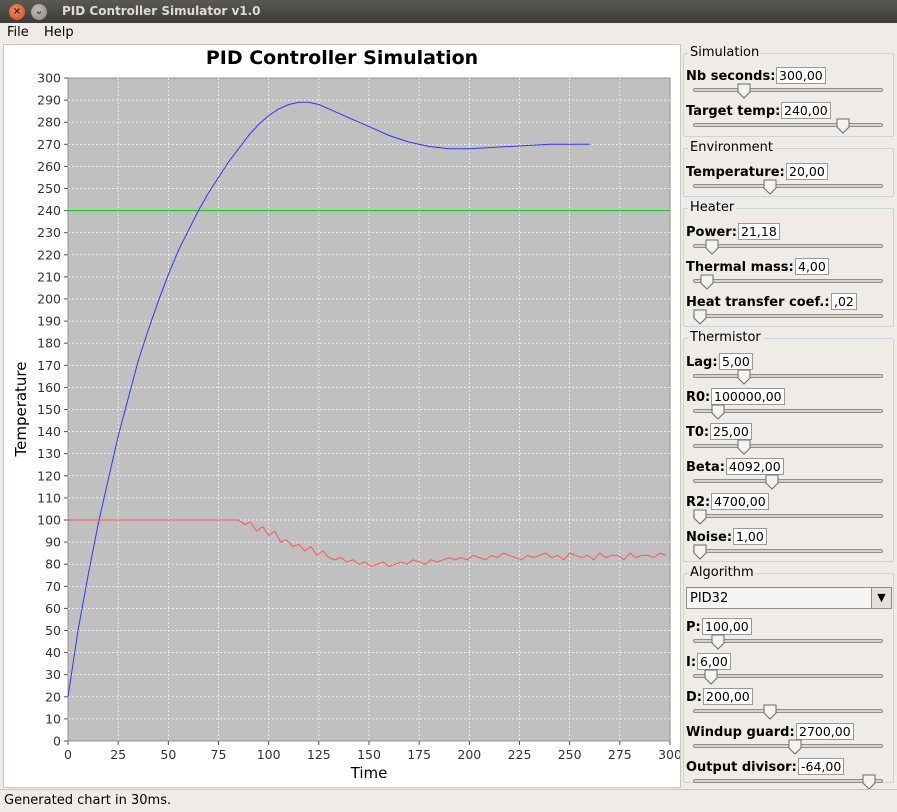  What do you see at coordinates (168, 754) in the screenshot?
I see `x-tick-label: 50` at bounding box center [168, 754].